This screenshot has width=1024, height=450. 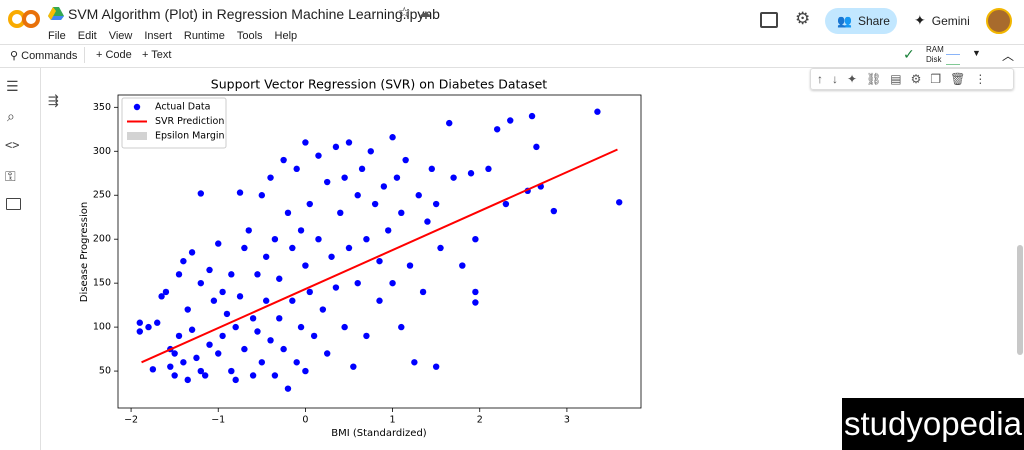 What do you see at coordinates (56, 13) in the screenshot?
I see `drive-icon` at bounding box center [56, 13].